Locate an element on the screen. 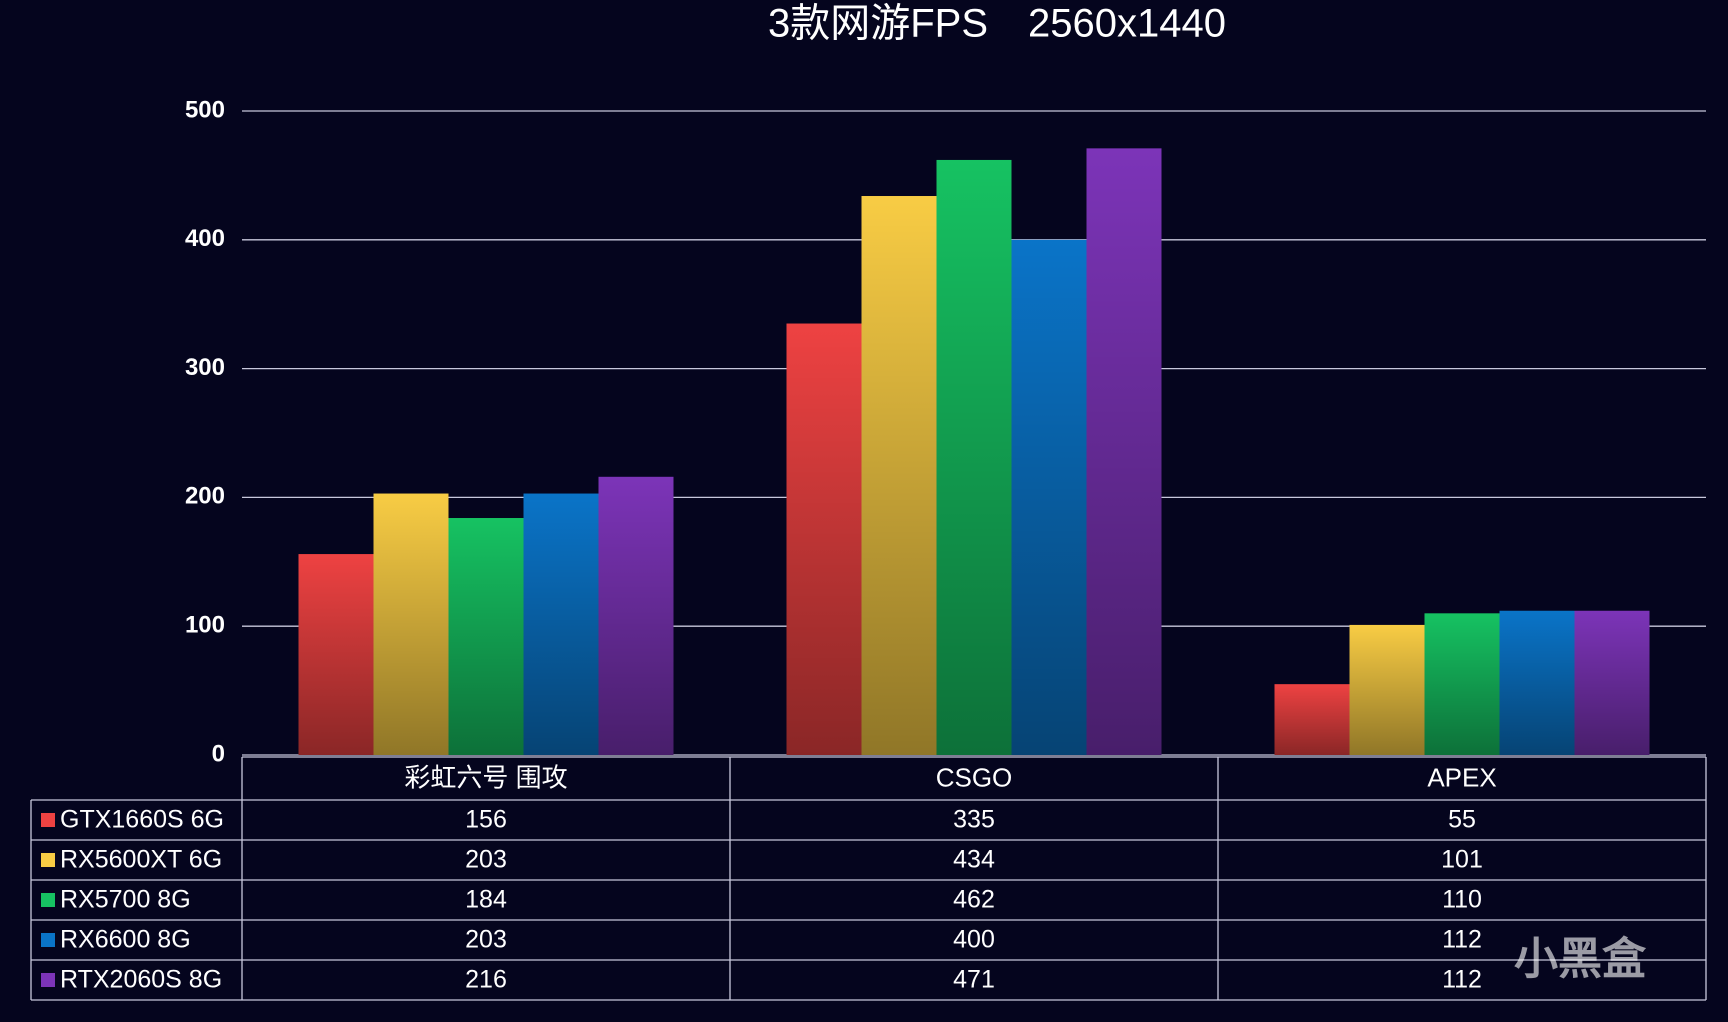 The height and width of the screenshot is (1022, 1728). table-value: 400 is located at coordinates (974, 940).